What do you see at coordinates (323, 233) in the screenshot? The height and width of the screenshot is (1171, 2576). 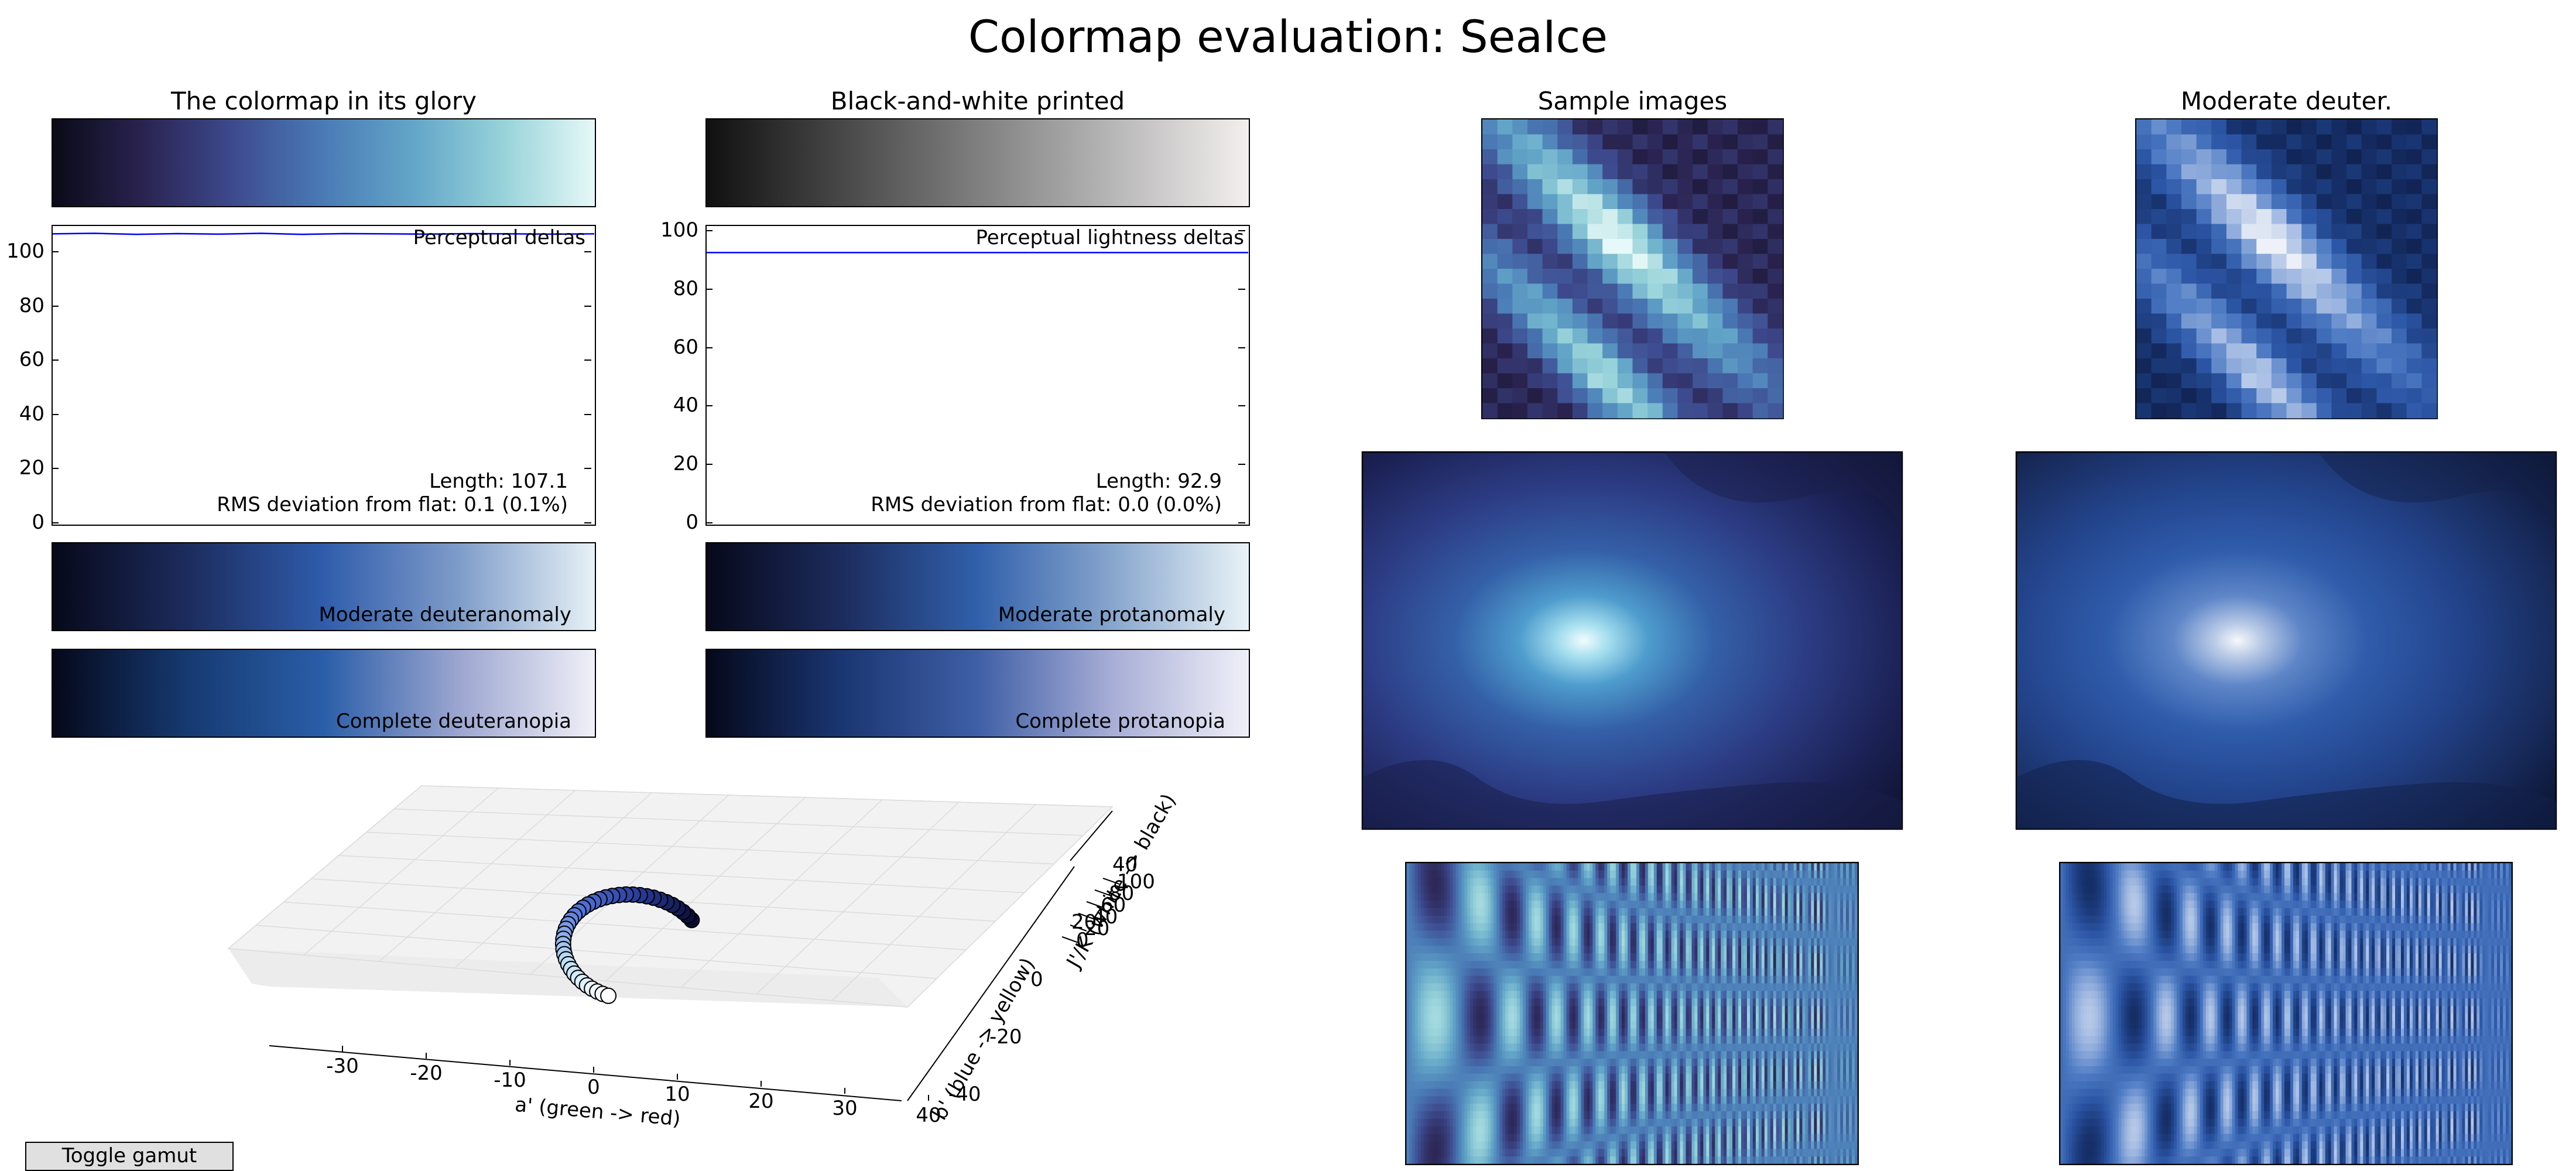 I see `delta-series-line` at bounding box center [323, 233].